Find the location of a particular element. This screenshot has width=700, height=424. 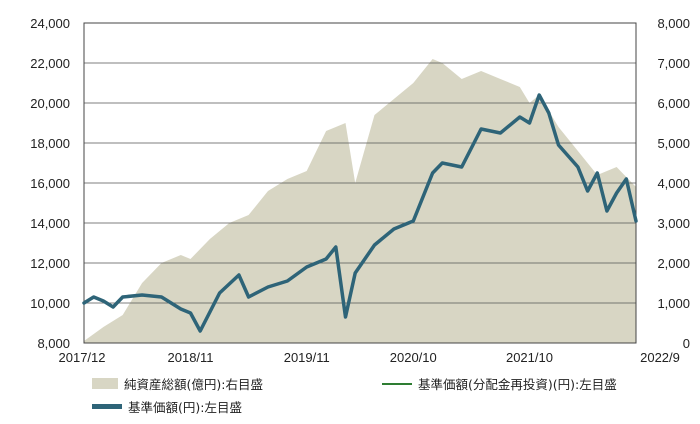

legend-swatch-area is located at coordinates (105, 383).